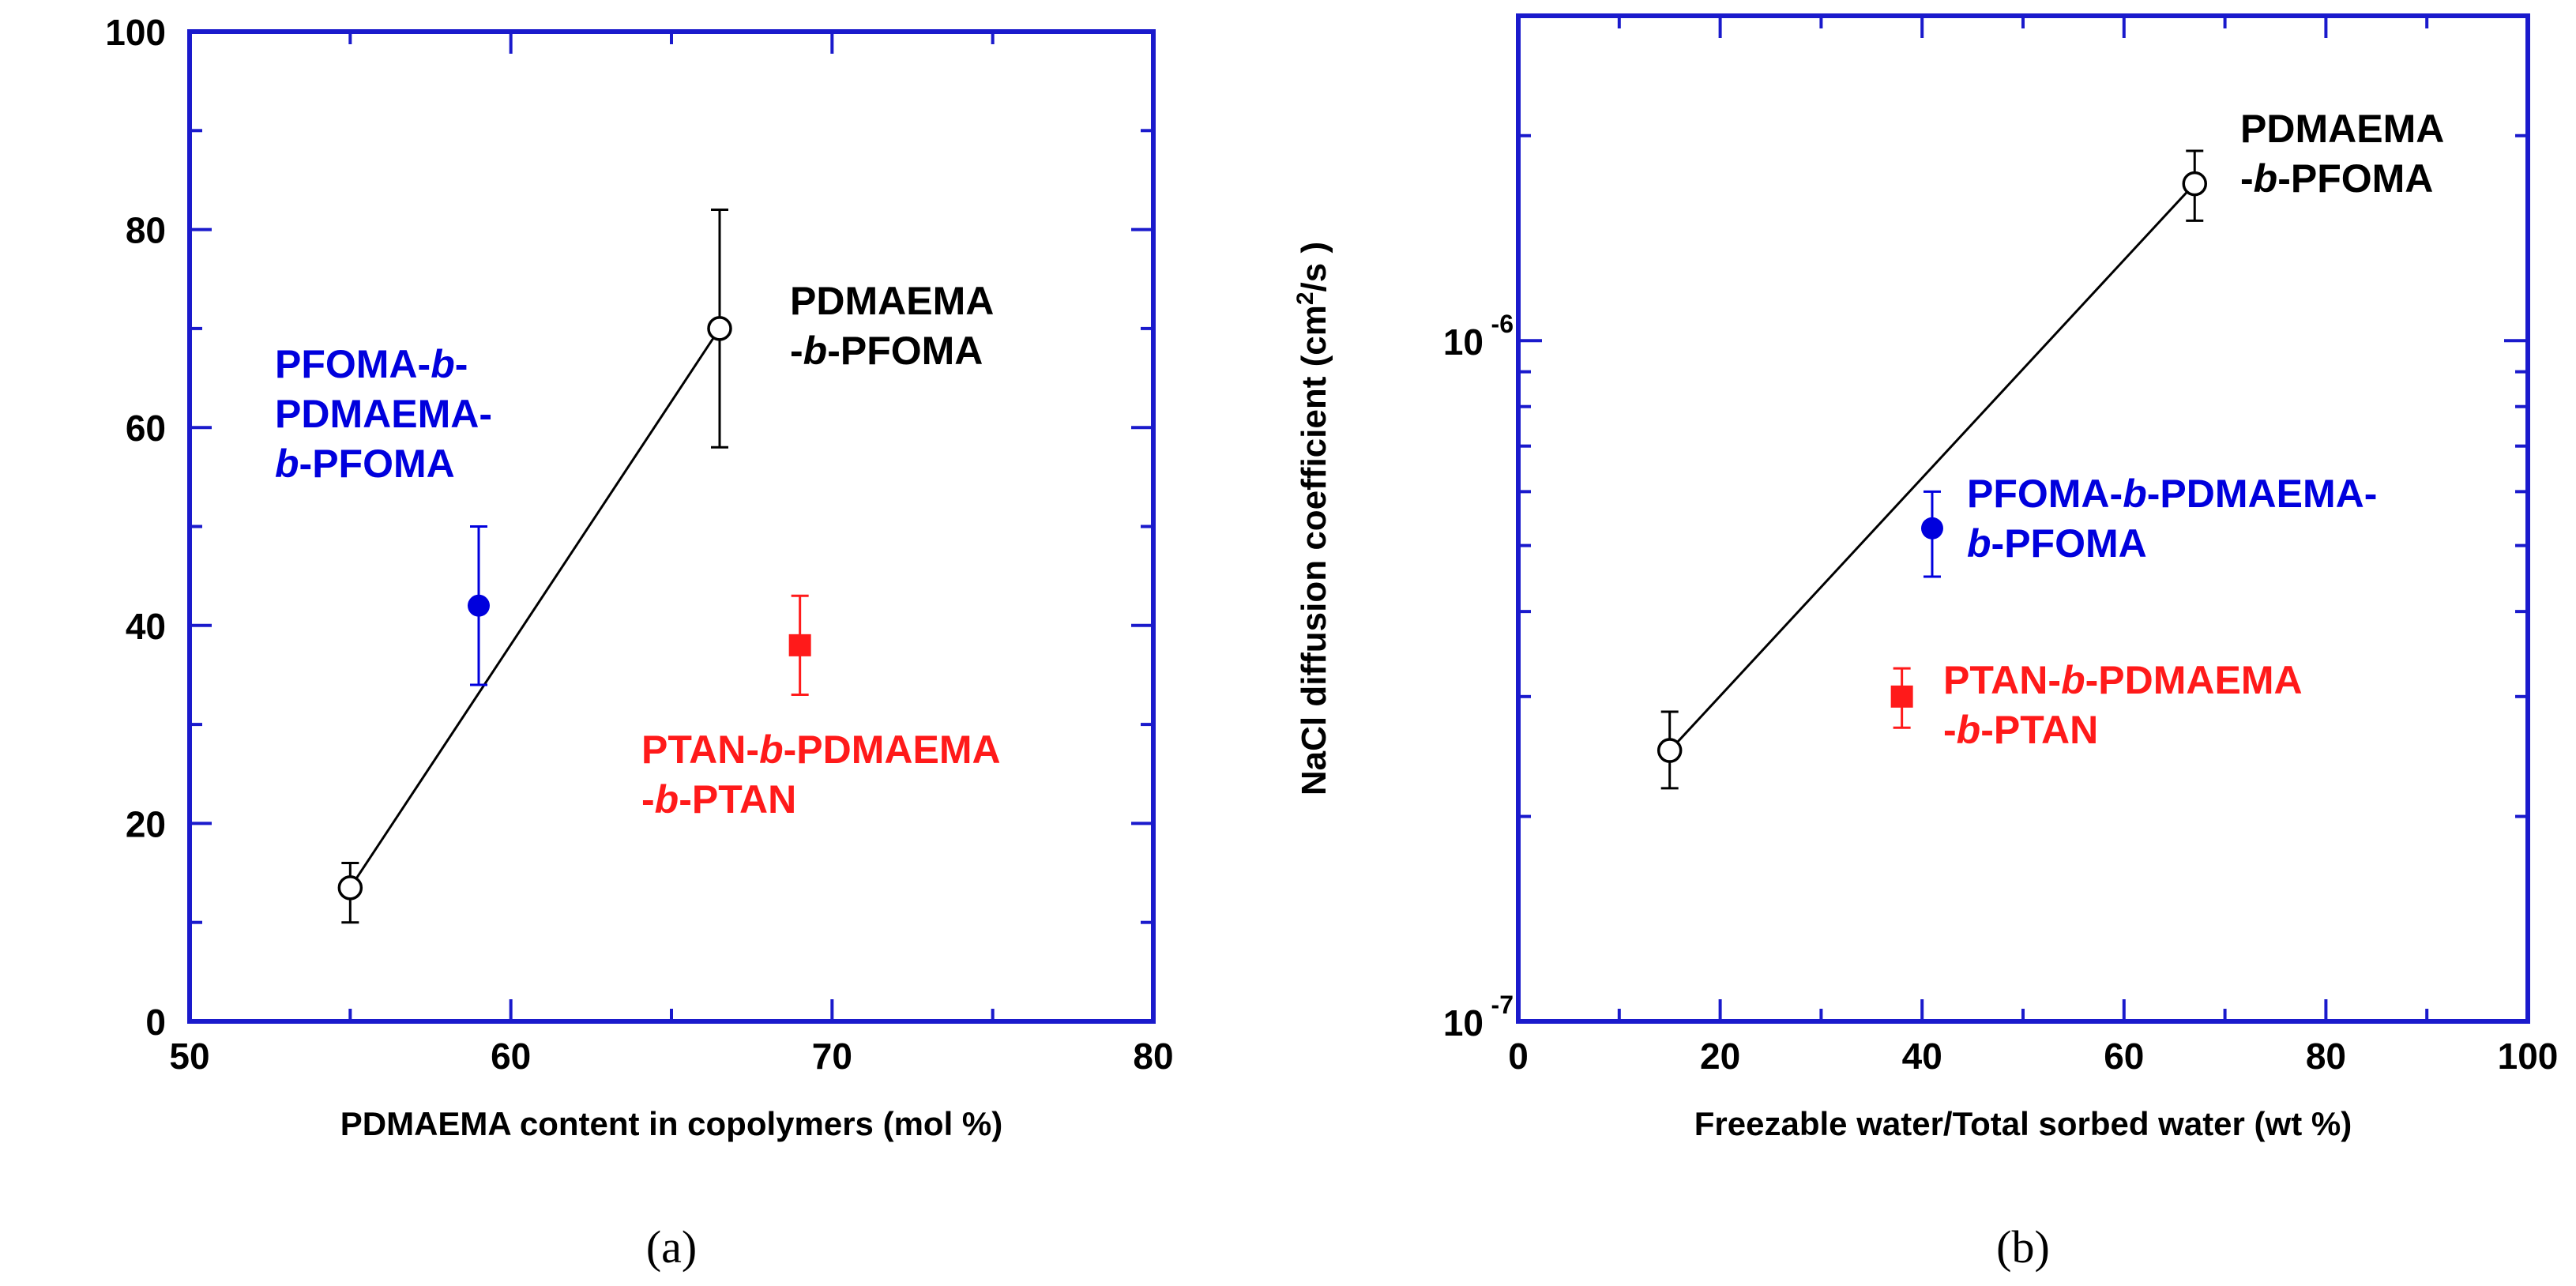 The width and height of the screenshot is (2576, 1286). Describe the element at coordinates (383, 414) in the screenshot. I see `series-label: PDMAEMA-` at that location.